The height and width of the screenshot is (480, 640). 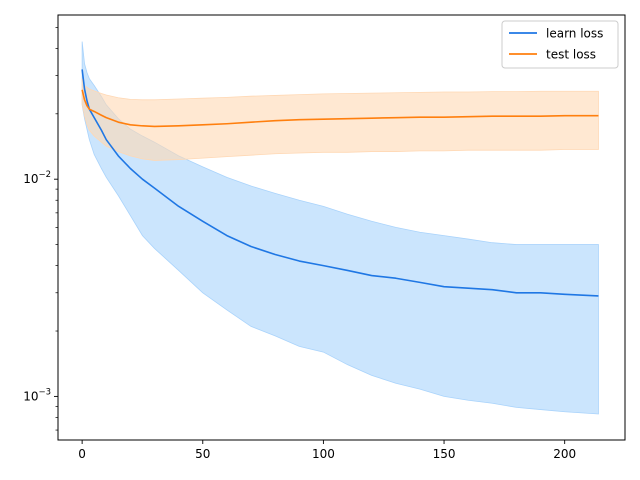 What do you see at coordinates (444, 454) in the screenshot?
I see `x-tick-label: 150` at bounding box center [444, 454].